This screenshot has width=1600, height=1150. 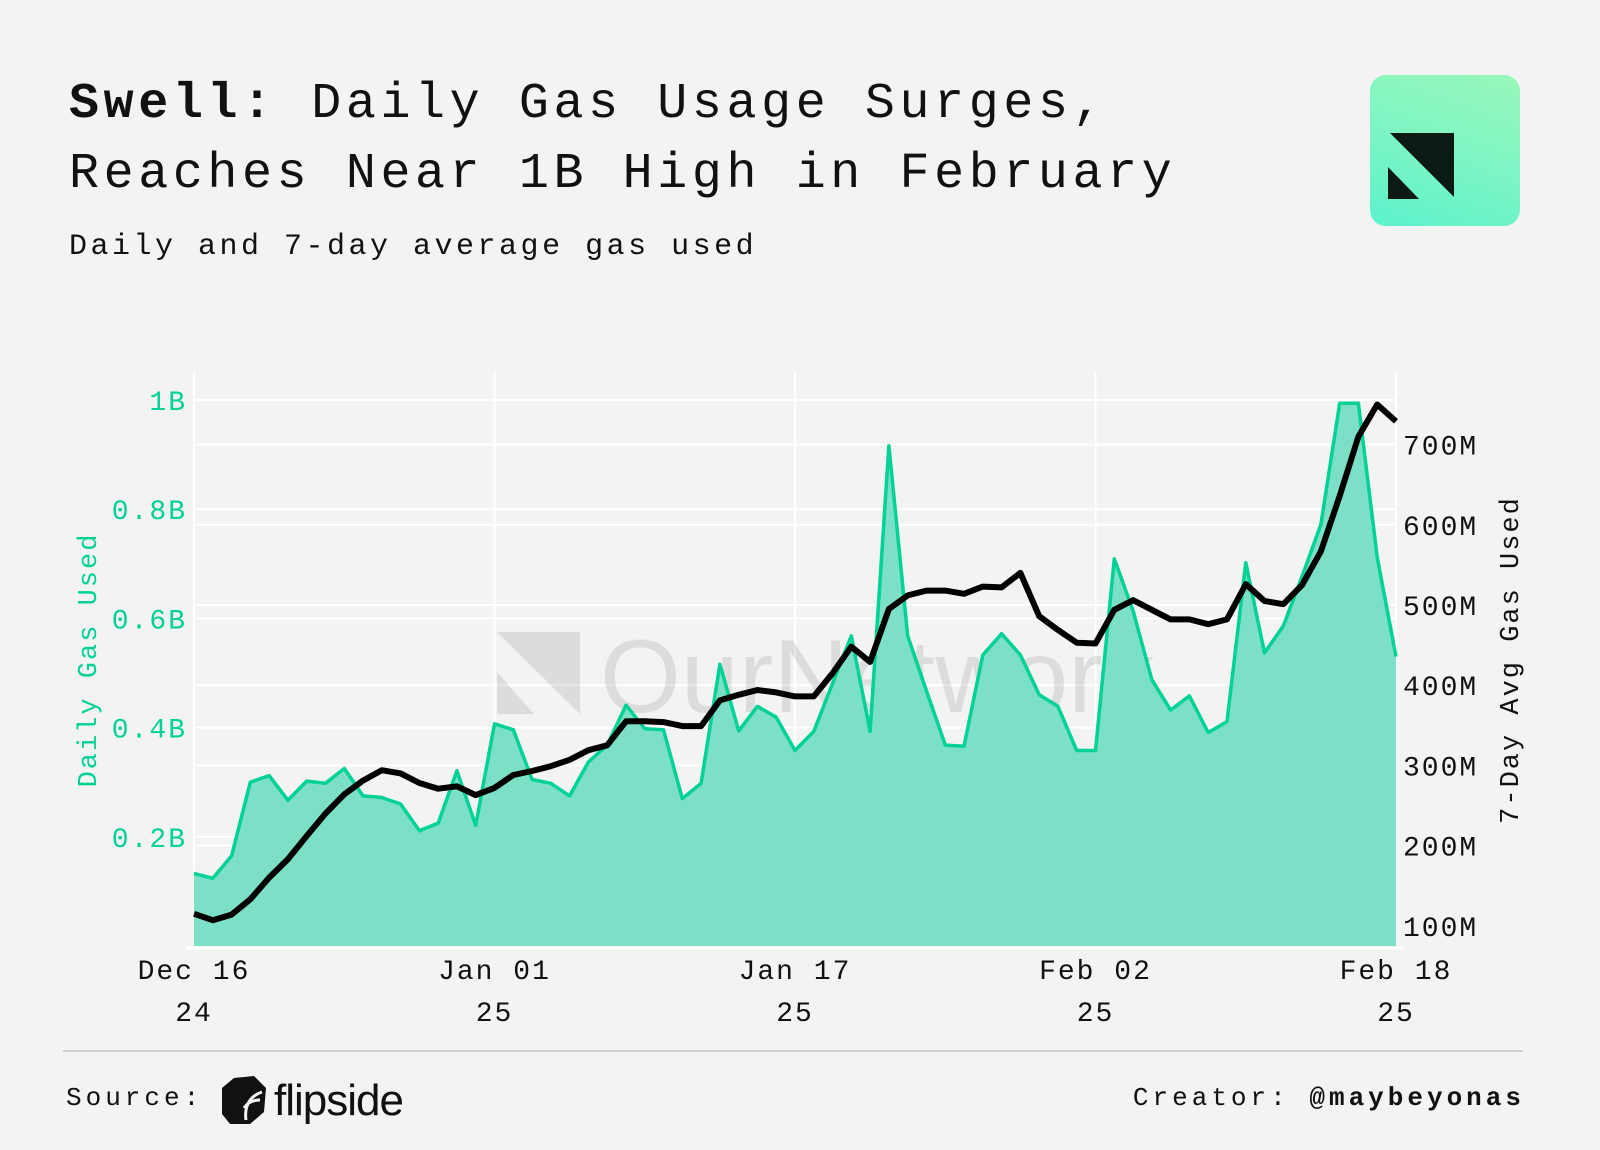 What do you see at coordinates (1440, 608) in the screenshot?
I see `y-right-tick-label: 500M` at bounding box center [1440, 608].